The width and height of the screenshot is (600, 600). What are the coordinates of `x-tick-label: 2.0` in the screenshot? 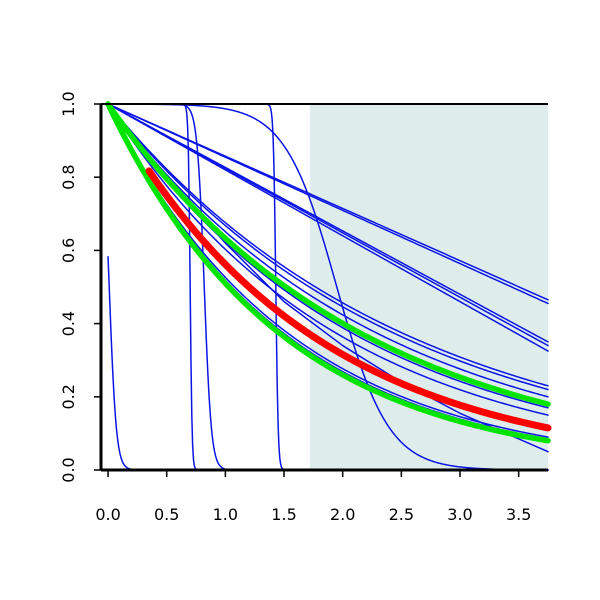 It's located at (342, 514).